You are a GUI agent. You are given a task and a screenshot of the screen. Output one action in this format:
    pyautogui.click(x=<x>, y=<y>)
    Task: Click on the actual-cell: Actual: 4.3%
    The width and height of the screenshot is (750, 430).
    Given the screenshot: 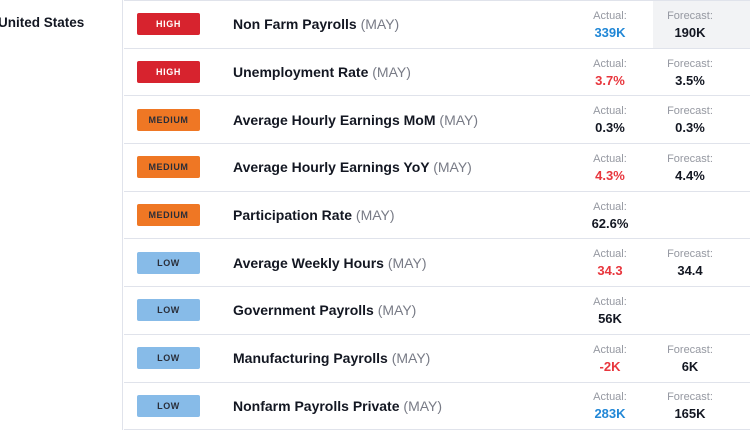 What is the action you would take?
    pyautogui.click(x=610, y=167)
    